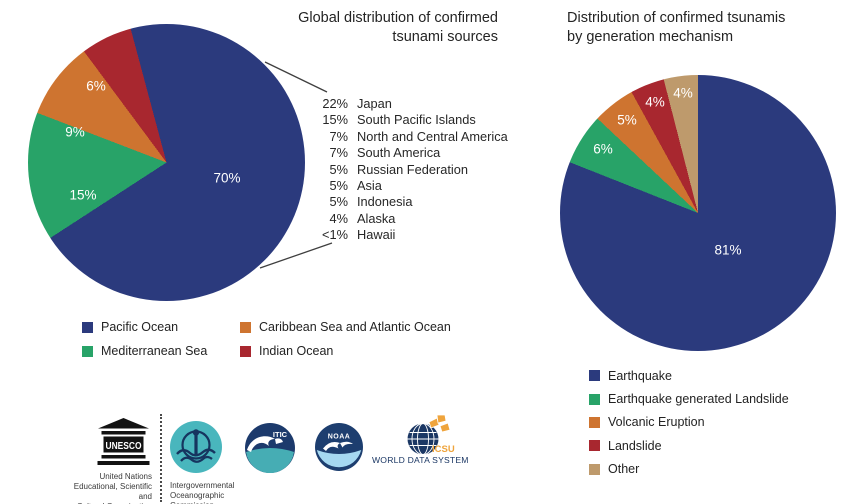 Image resolution: width=841 pixels, height=504 pixels. I want to click on pie-slice-label: 15%, so click(83, 195).